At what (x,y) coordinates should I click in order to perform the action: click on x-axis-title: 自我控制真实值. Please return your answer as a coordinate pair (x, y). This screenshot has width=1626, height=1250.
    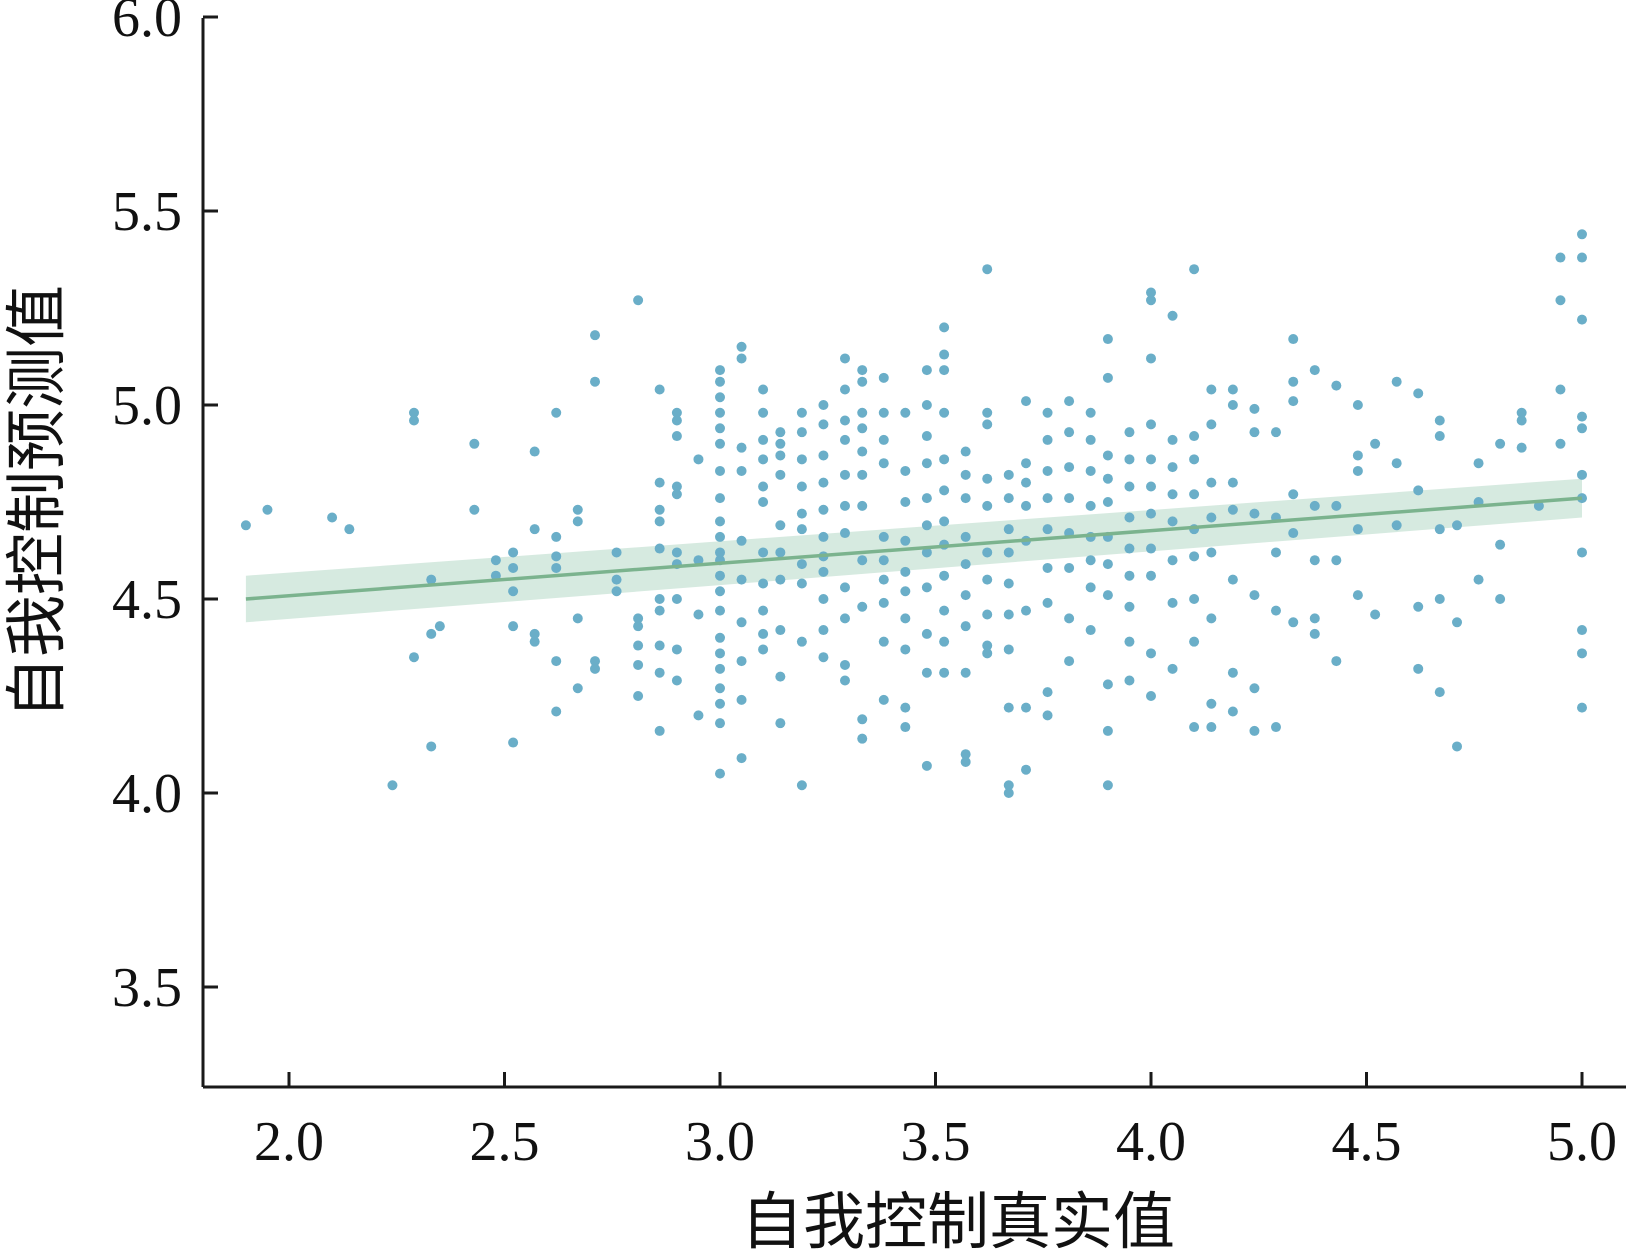
    Looking at the image, I should click on (958, 1219).